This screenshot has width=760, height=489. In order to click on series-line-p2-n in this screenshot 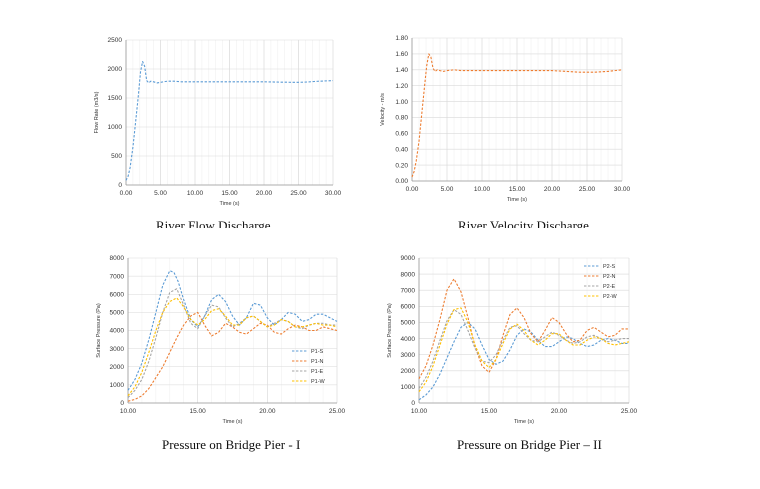, I will do `click(523, 329)`.